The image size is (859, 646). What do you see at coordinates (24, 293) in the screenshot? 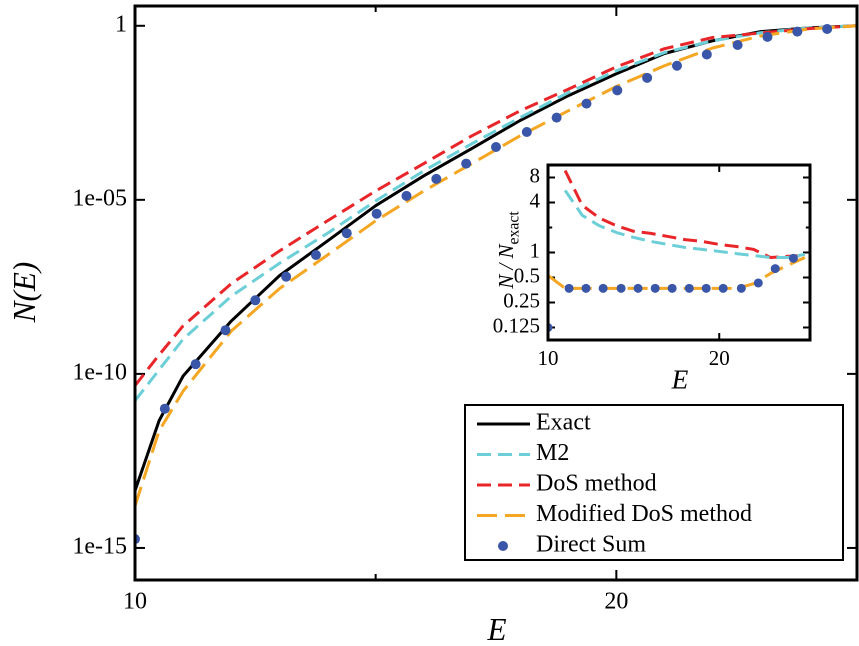
I see `y-axis-label: N(E)` at bounding box center [24, 293].